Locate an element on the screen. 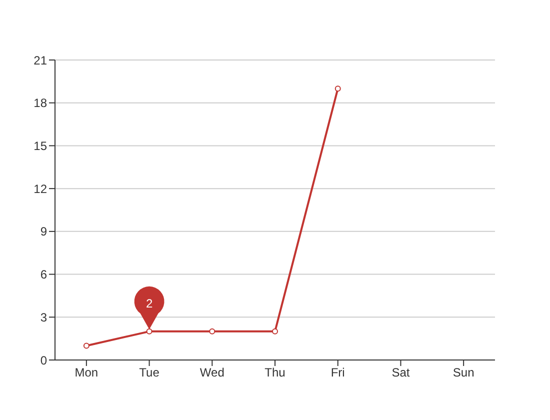 The height and width of the screenshot is (420, 550). x-tick-label: Wed is located at coordinates (212, 373).